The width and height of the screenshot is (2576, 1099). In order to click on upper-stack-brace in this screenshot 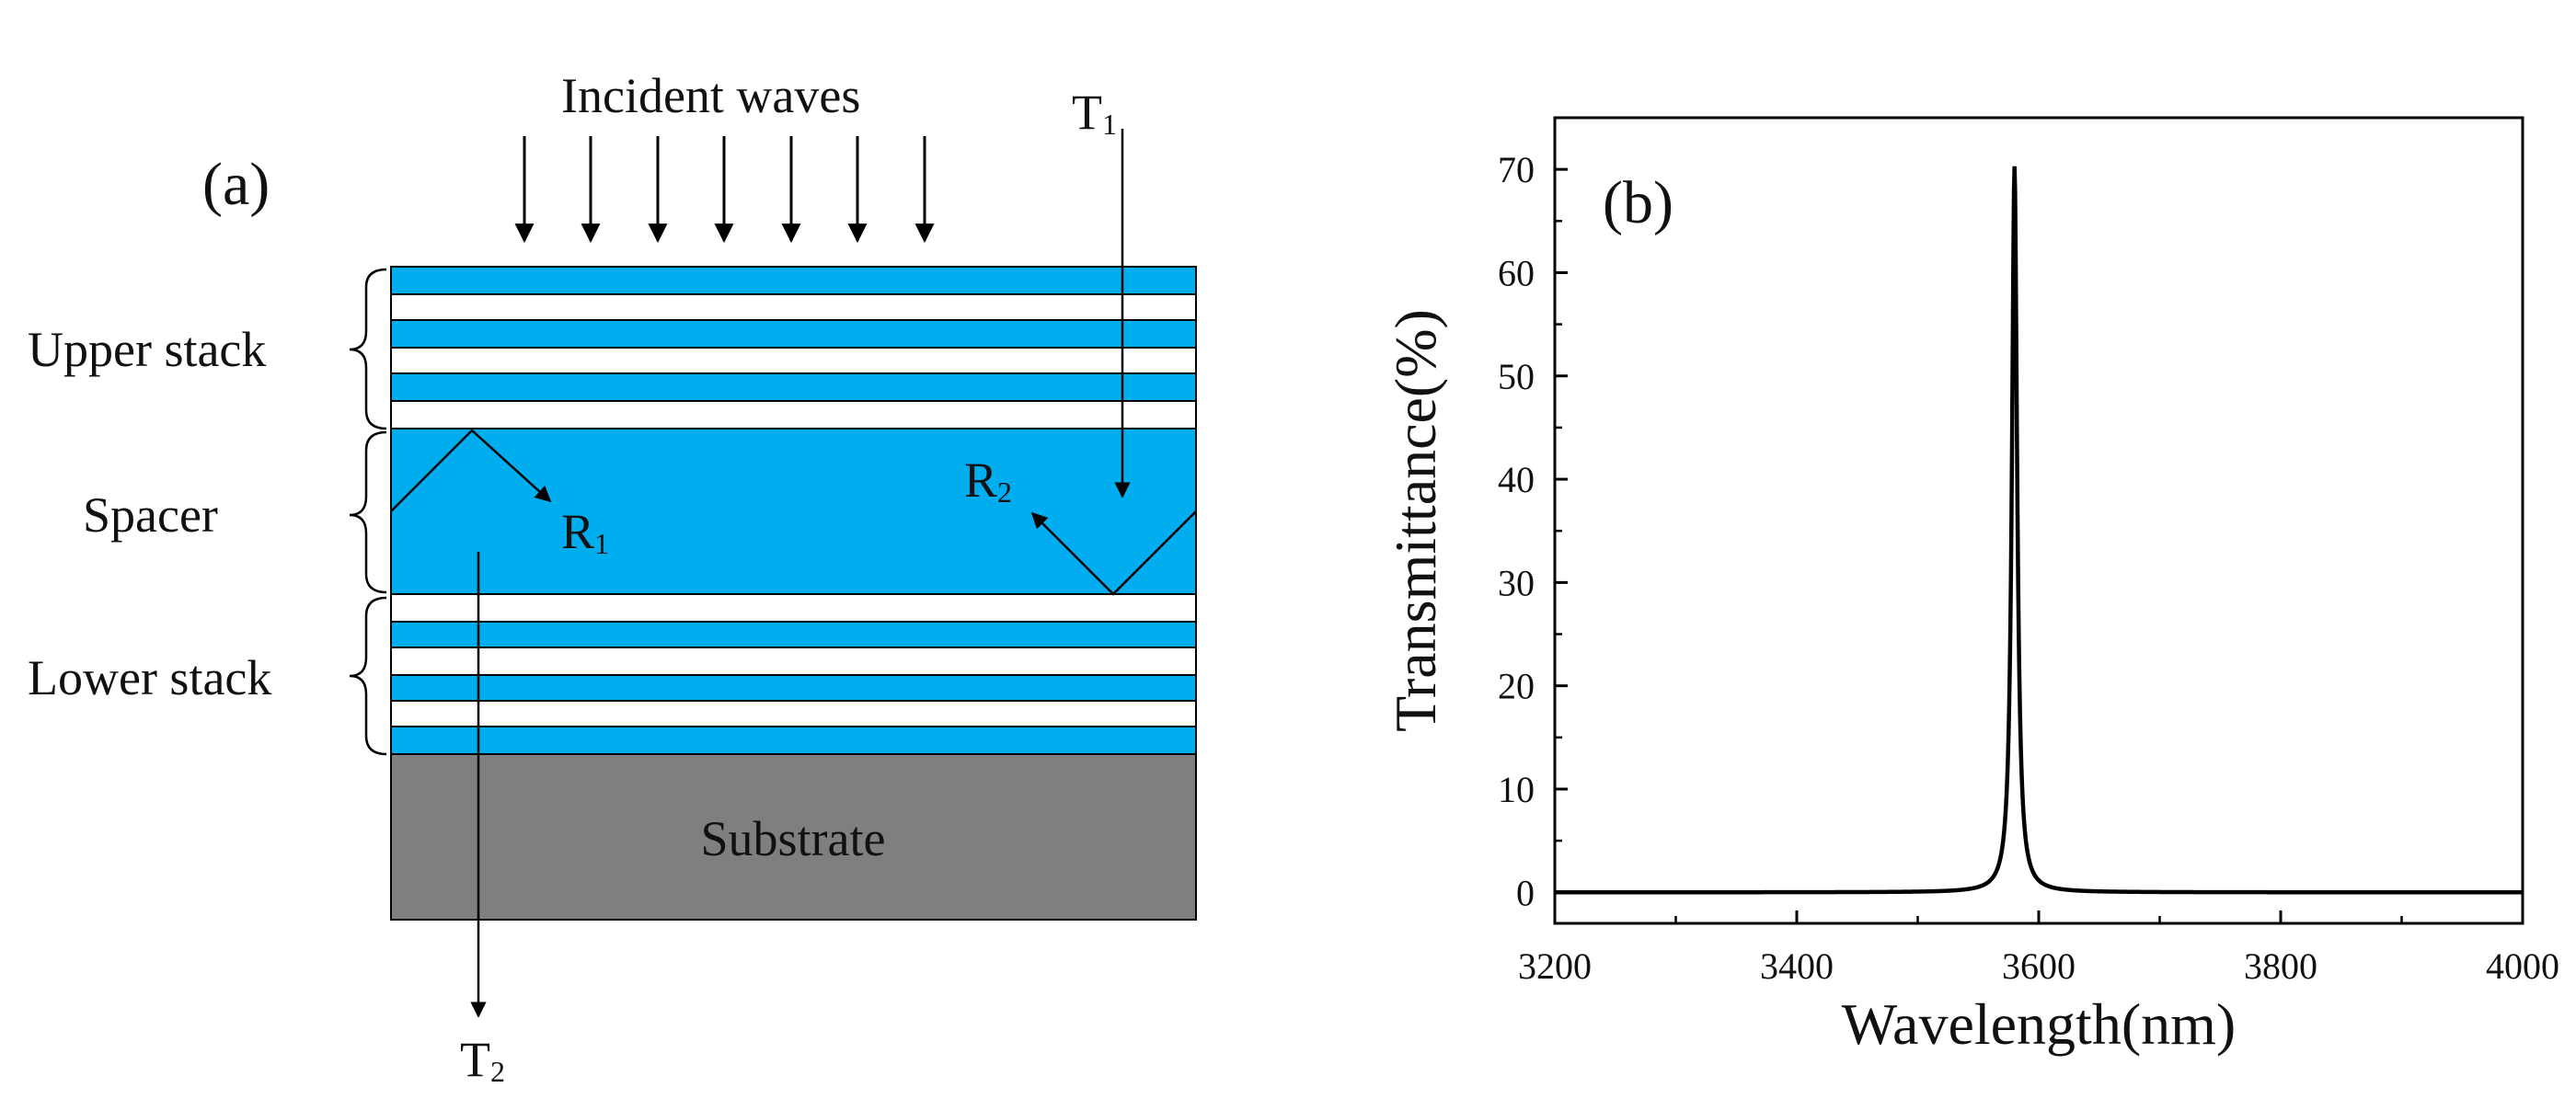, I will do `click(368, 349)`.